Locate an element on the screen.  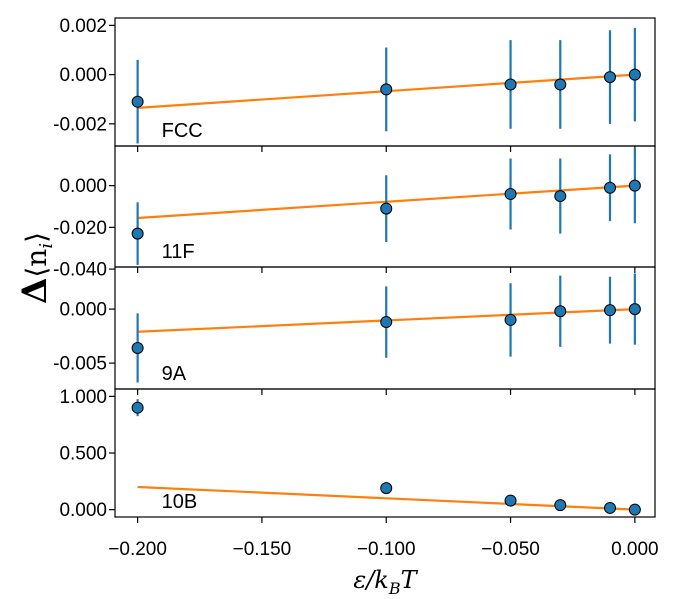
y-tick-label: -0.020 is located at coordinates (80, 228).